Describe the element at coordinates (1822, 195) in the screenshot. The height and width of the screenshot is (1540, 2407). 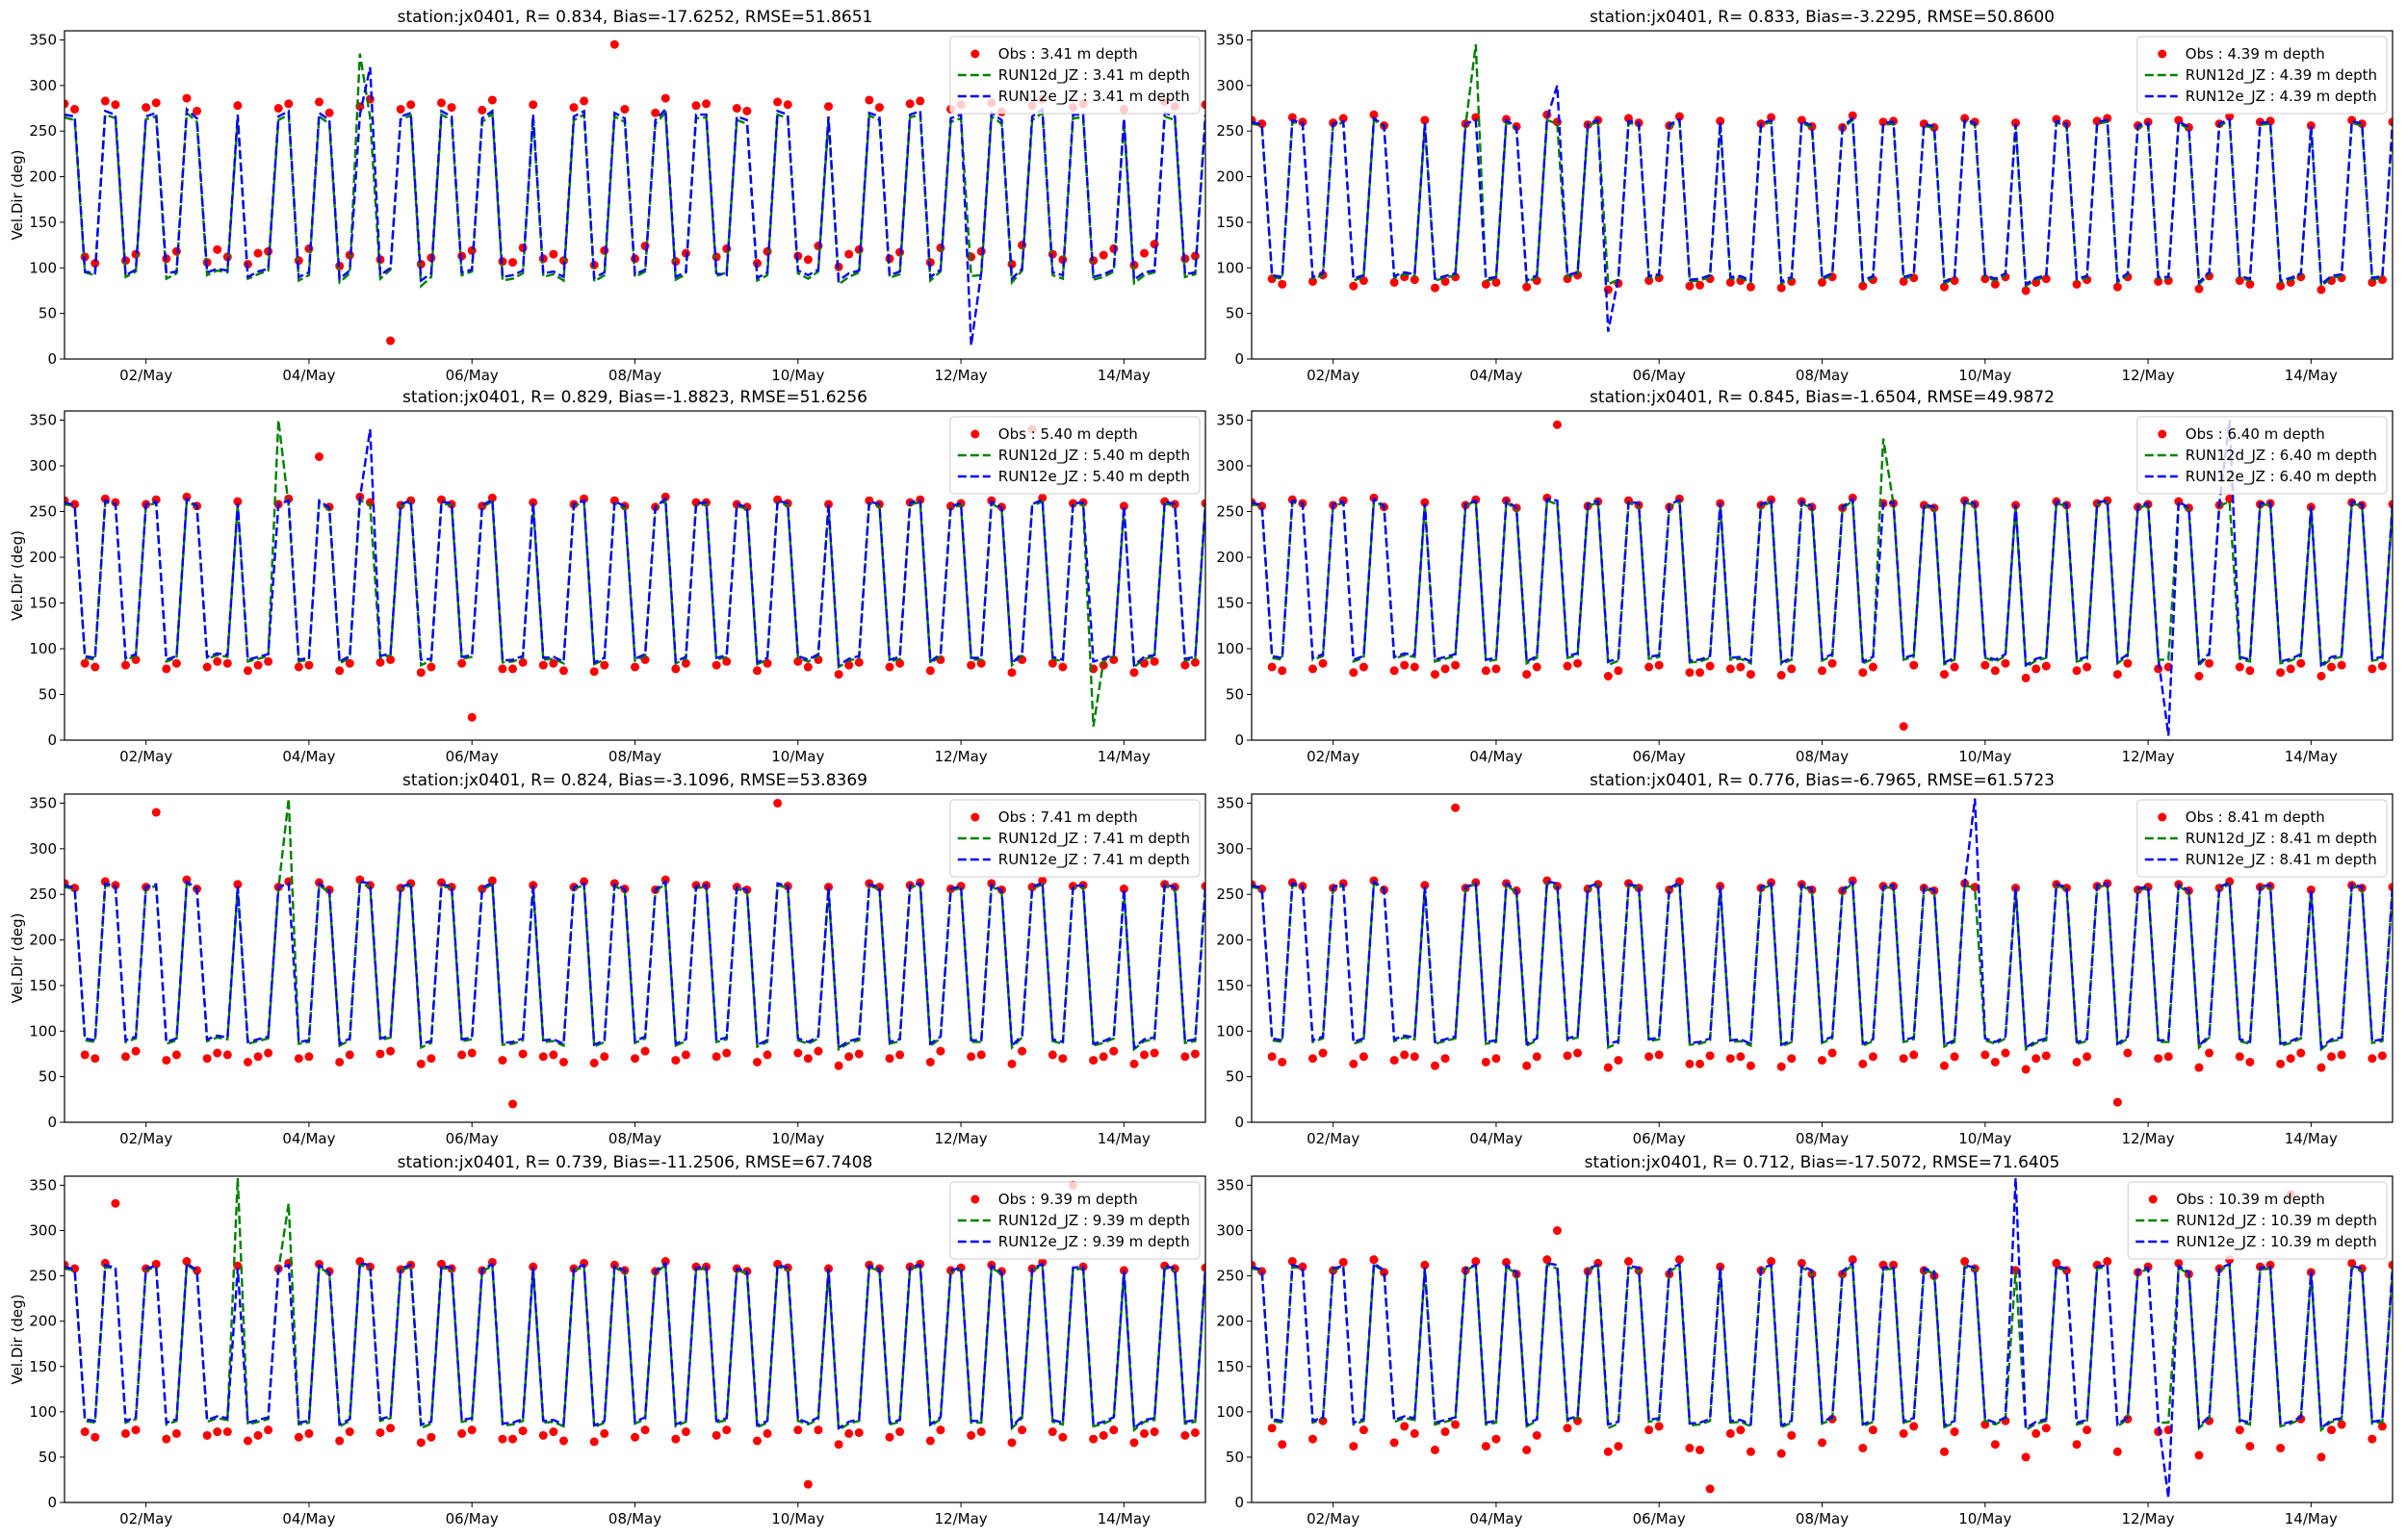
I see `axes-frame` at that location.